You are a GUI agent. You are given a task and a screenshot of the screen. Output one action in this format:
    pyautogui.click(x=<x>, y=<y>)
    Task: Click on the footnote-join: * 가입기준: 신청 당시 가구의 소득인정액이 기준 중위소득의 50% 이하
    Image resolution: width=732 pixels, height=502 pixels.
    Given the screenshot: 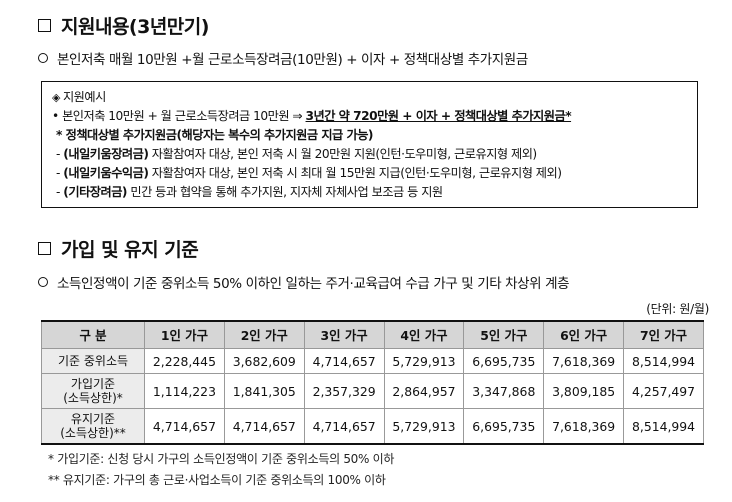 What is the action you would take?
    pyautogui.click(x=221, y=459)
    